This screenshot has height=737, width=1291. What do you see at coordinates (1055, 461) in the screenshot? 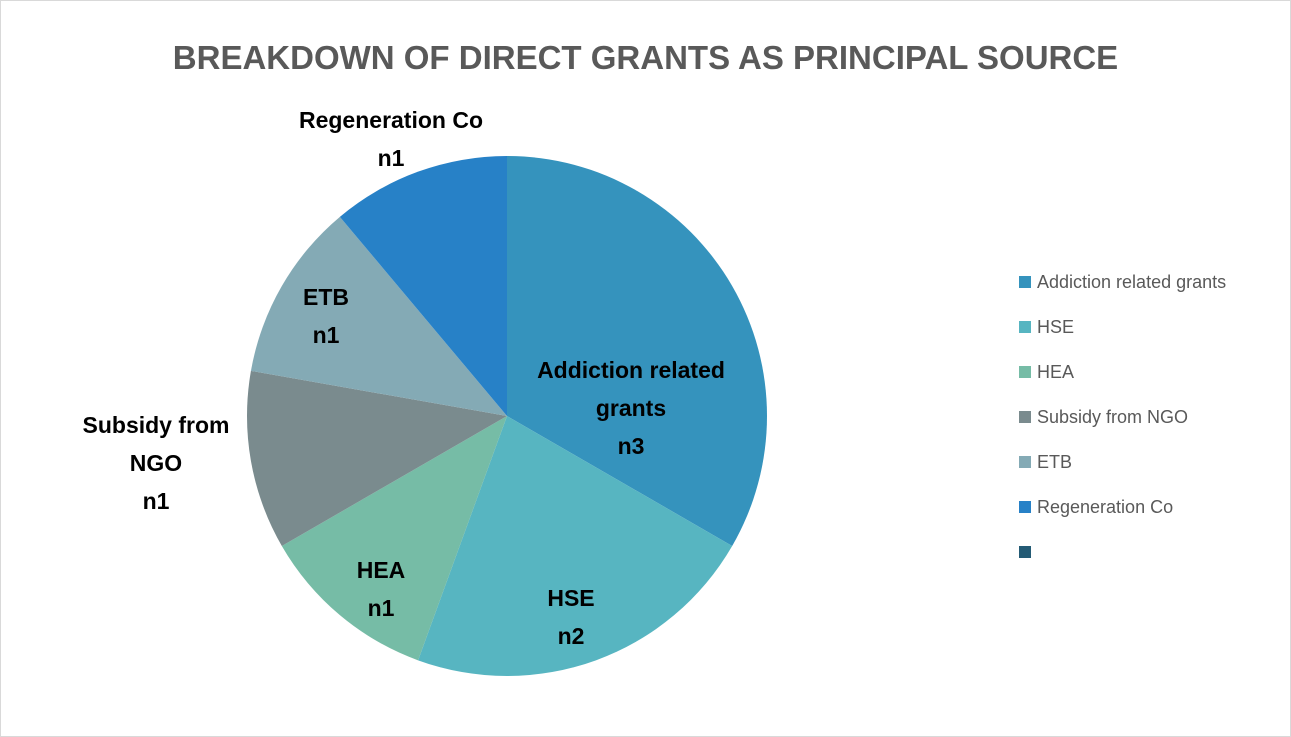
I see `legend-label: ETB` at bounding box center [1055, 461].